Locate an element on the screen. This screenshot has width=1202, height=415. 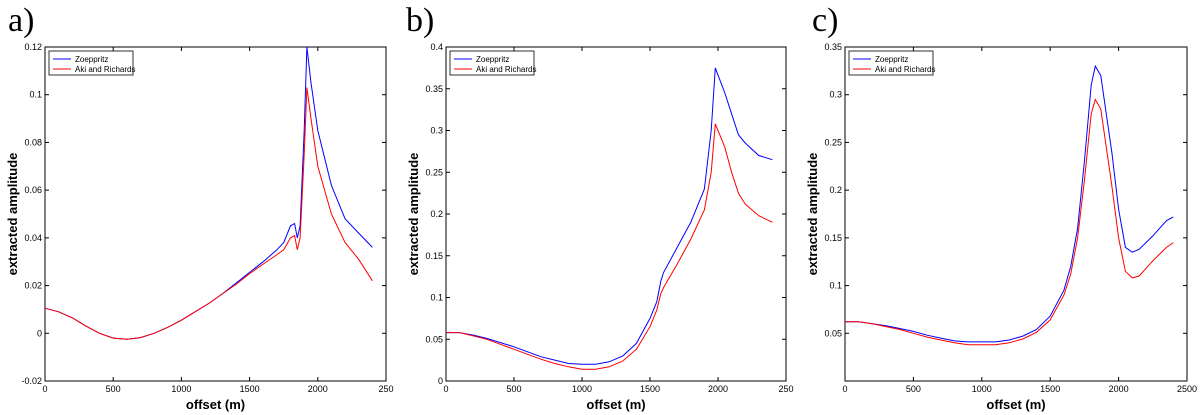
panel-label-b: b) is located at coordinates (420, 20).